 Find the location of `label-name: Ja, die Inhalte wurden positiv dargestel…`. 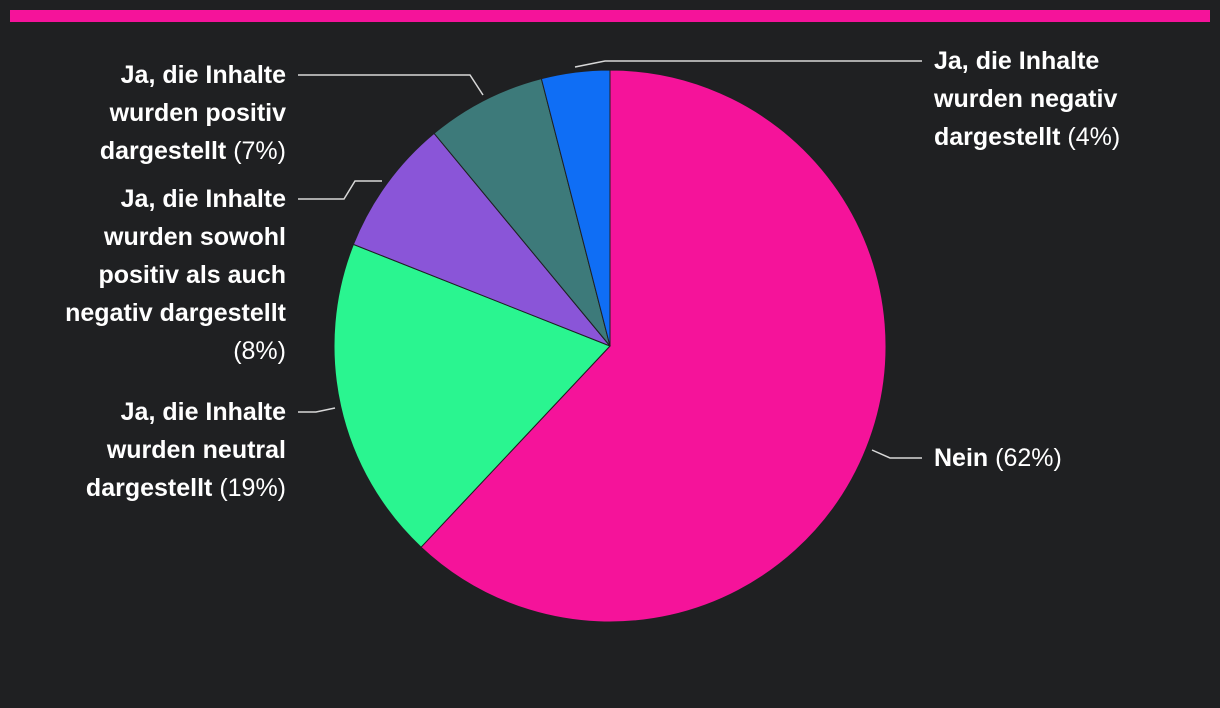

label-name: Ja, die Inhalte wurden positiv dargestel… is located at coordinates (192, 113).